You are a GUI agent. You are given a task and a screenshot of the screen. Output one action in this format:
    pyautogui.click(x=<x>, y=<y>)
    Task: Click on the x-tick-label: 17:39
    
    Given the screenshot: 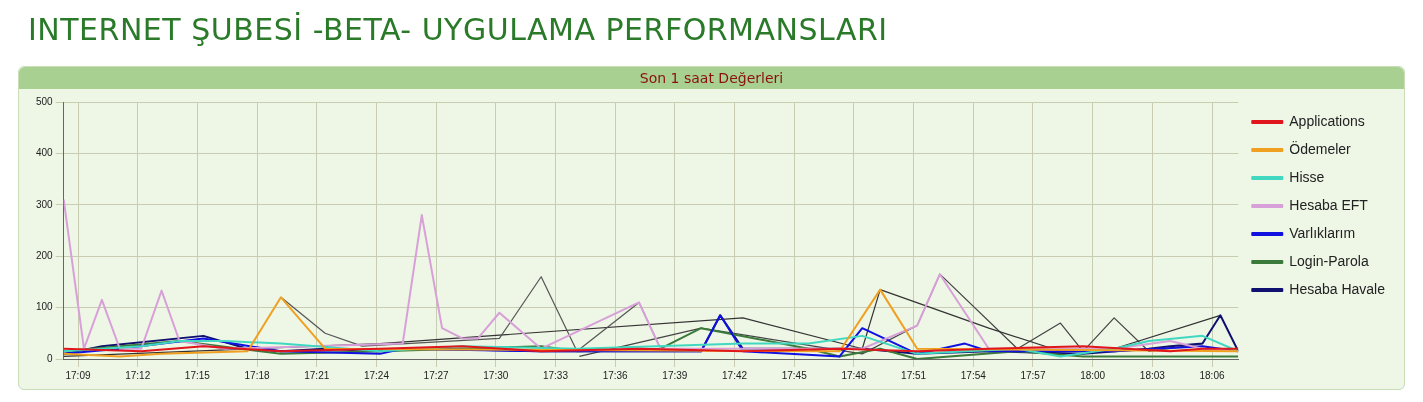 What is the action you would take?
    pyautogui.click(x=675, y=375)
    